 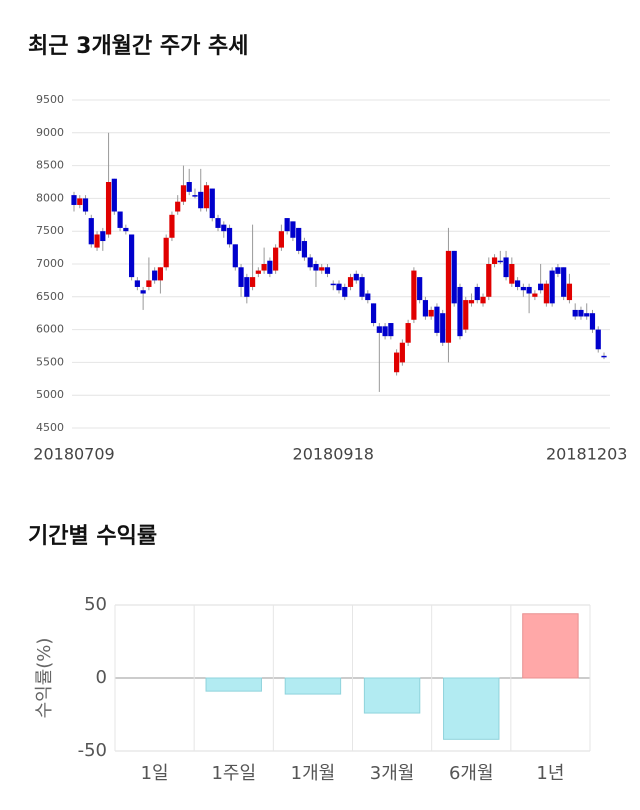 I want to click on y-tick-label: 7000, so click(x=50, y=263).